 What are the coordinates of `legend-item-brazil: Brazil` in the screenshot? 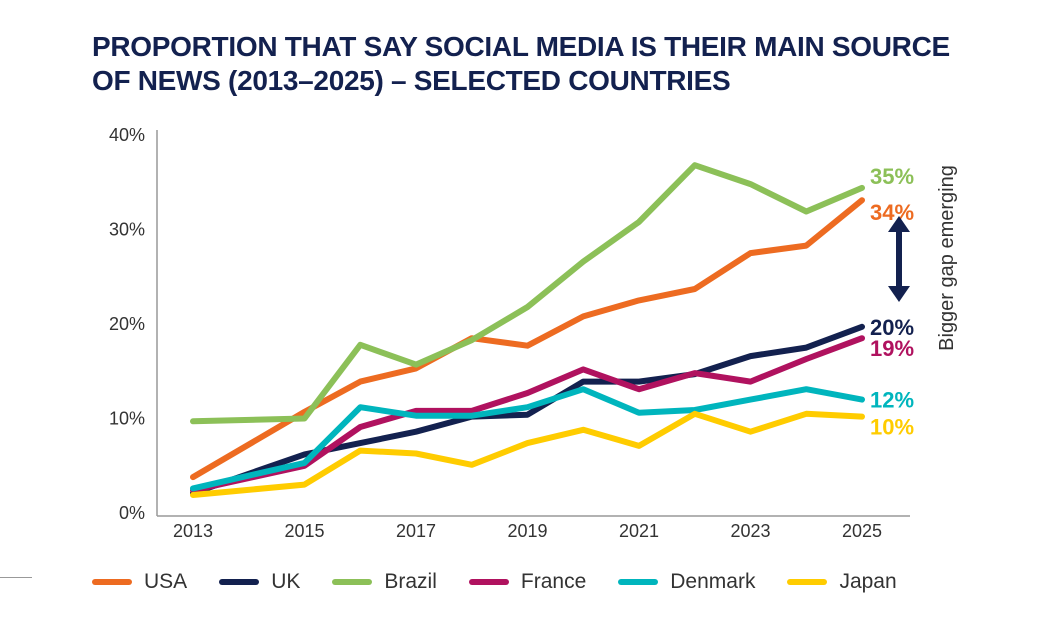 It's located at (384, 582).